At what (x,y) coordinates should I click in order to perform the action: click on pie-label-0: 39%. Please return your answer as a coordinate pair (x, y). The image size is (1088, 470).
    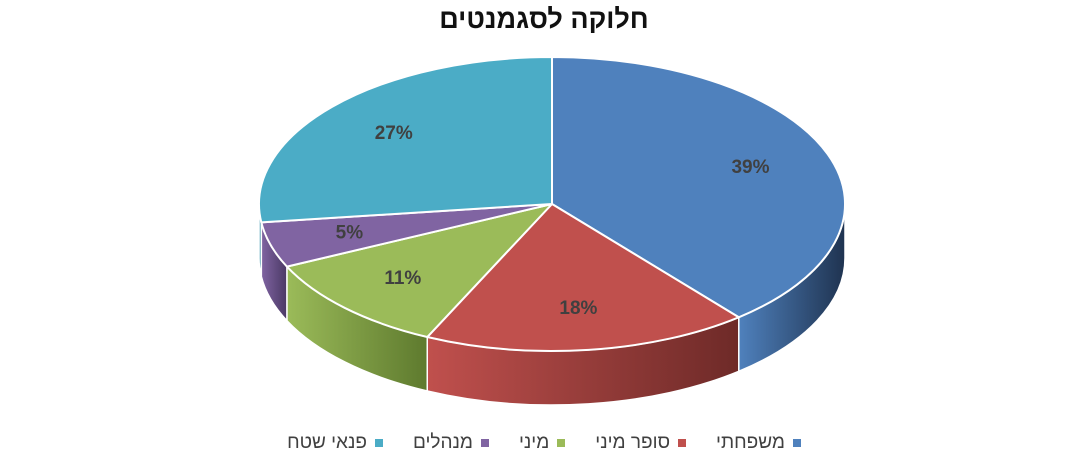
    Looking at the image, I should click on (750, 167).